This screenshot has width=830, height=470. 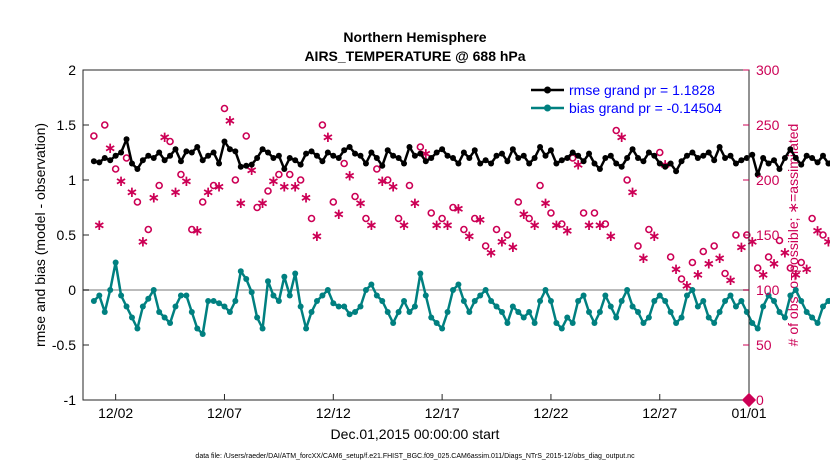 What do you see at coordinates (70, 400) in the screenshot?
I see `left-tick-label: -1` at bounding box center [70, 400].